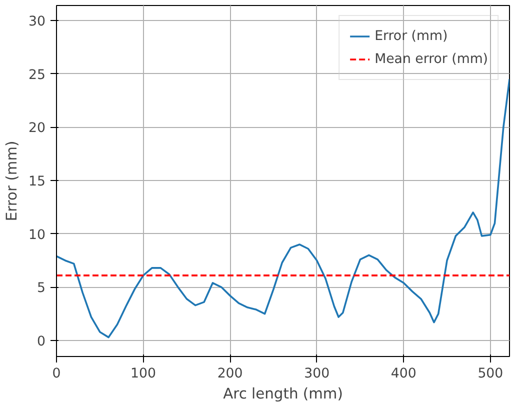 This screenshot has height=409, width=518. Describe the element at coordinates (37, 75) in the screenshot. I see `y-tick-label: 25` at that location.